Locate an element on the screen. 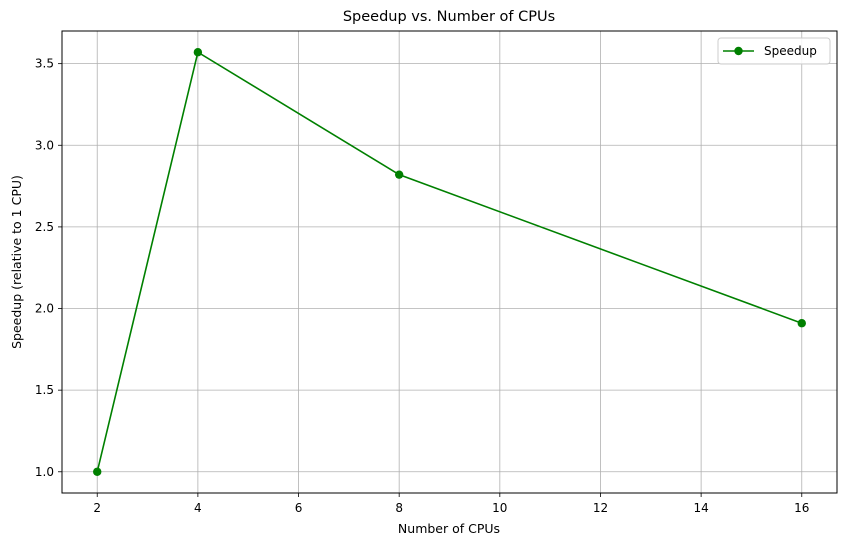  y-tick-label: 1.5 is located at coordinates (44, 390).